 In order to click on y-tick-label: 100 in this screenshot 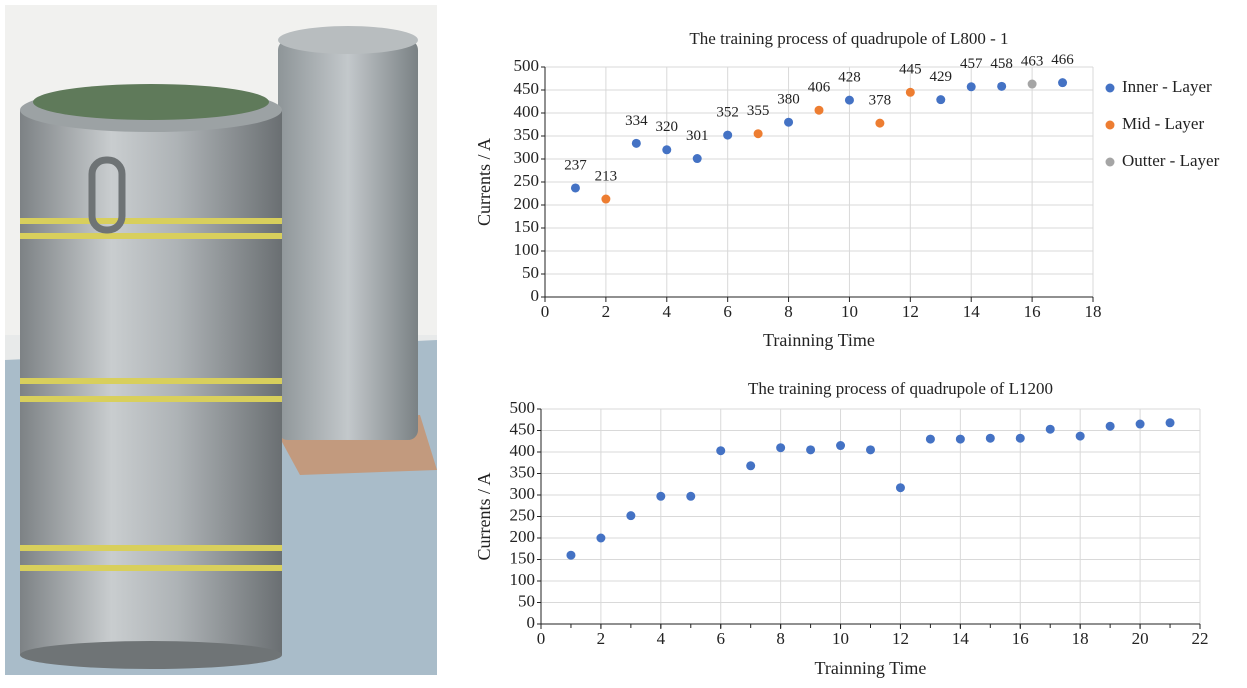, I will do `click(523, 579)`.